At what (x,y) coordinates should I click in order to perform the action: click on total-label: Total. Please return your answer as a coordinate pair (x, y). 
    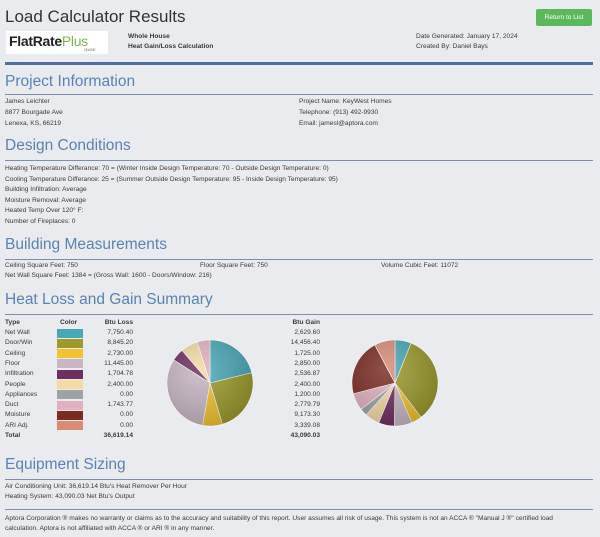
    Looking at the image, I should click on (13, 435).